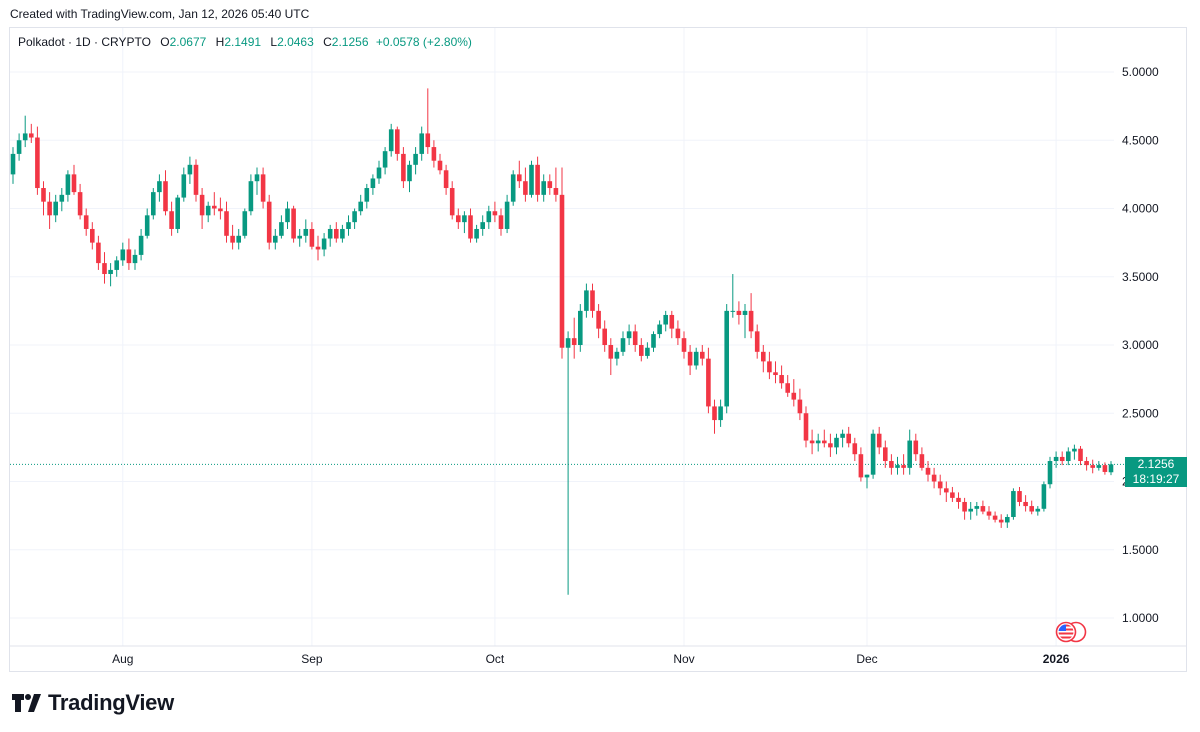 This screenshot has height=732, width=1200. I want to click on x-tick-label: Aug, so click(122, 659).